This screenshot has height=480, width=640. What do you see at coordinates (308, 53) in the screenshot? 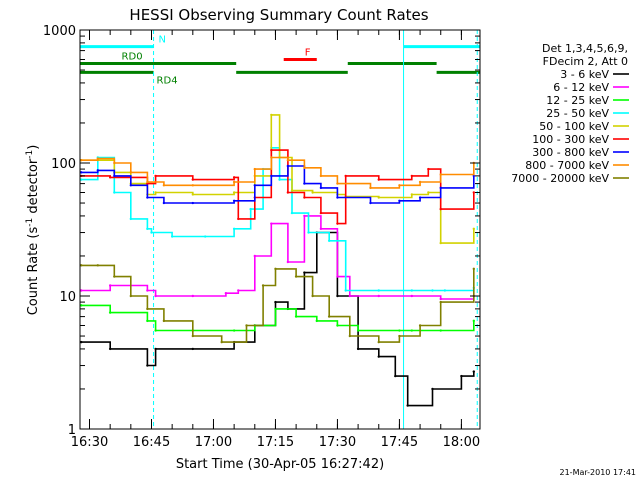
I see `annotation-label-f: F` at bounding box center [308, 53].